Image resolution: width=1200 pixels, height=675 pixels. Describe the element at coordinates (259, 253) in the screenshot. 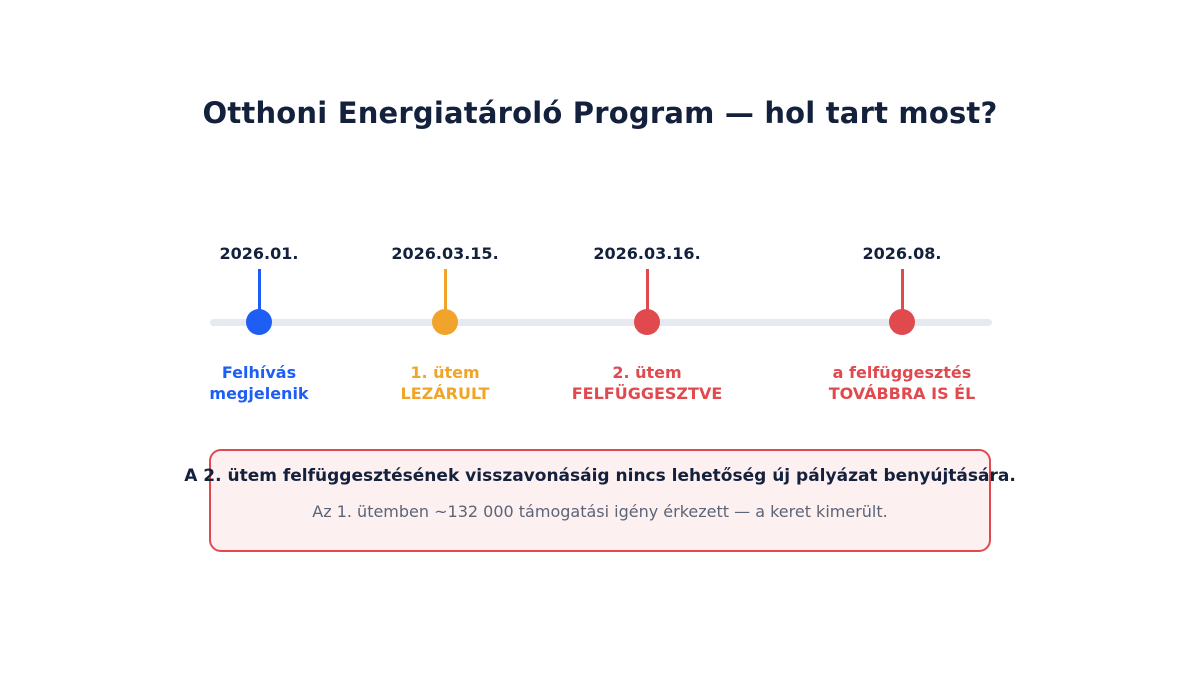

I see `milestone-date: 2026.01.` at that location.